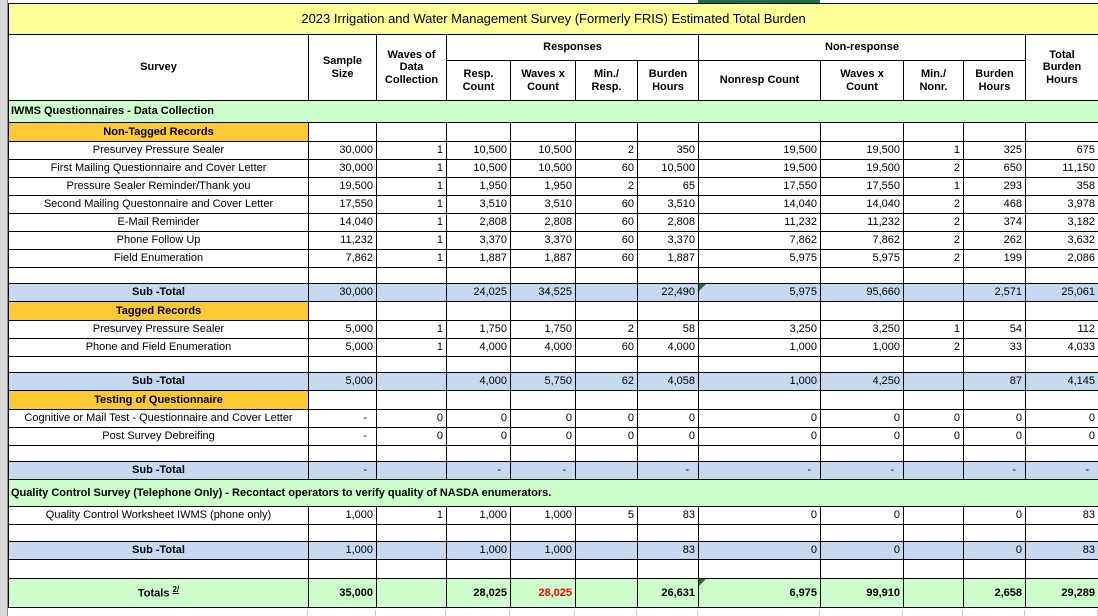 Image resolution: width=1098 pixels, height=616 pixels. I want to click on totals-label-cell: Totals 2/, so click(158, 593).